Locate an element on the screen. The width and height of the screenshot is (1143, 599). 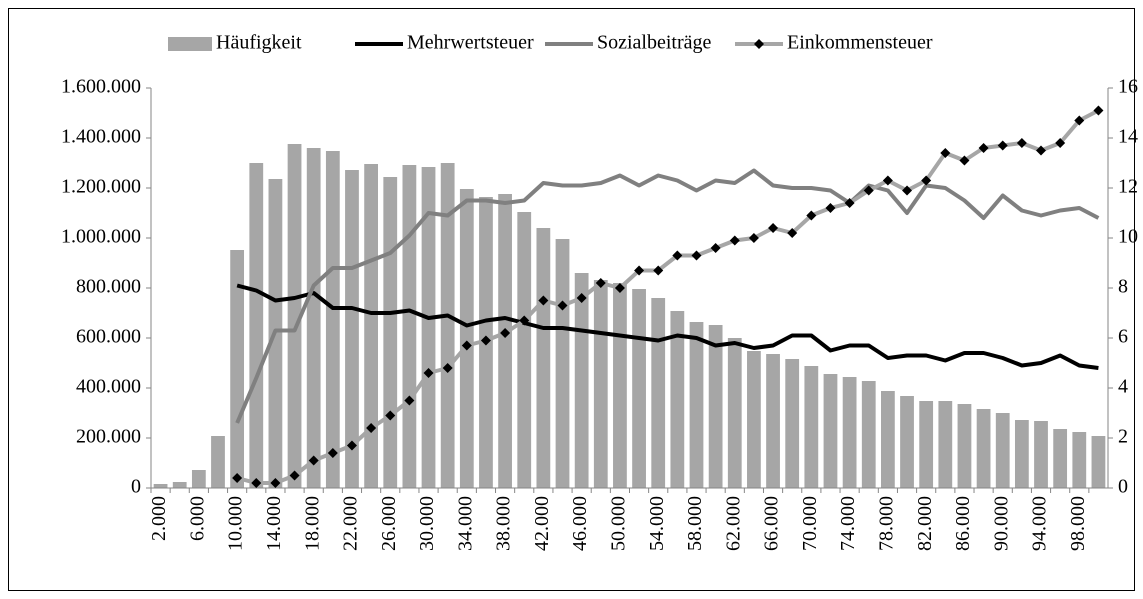
x-tick-label: 94.000 is located at coordinates (1040, 523).